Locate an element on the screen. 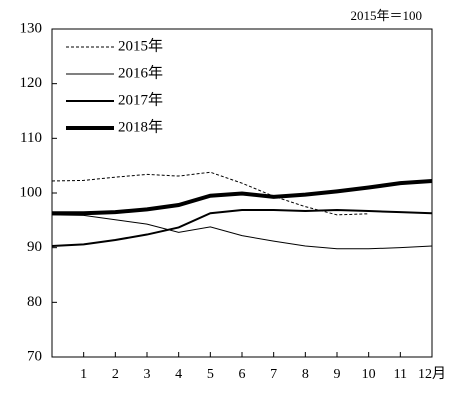 The height and width of the screenshot is (393, 449). x-tick-label: 6 is located at coordinates (242, 374).